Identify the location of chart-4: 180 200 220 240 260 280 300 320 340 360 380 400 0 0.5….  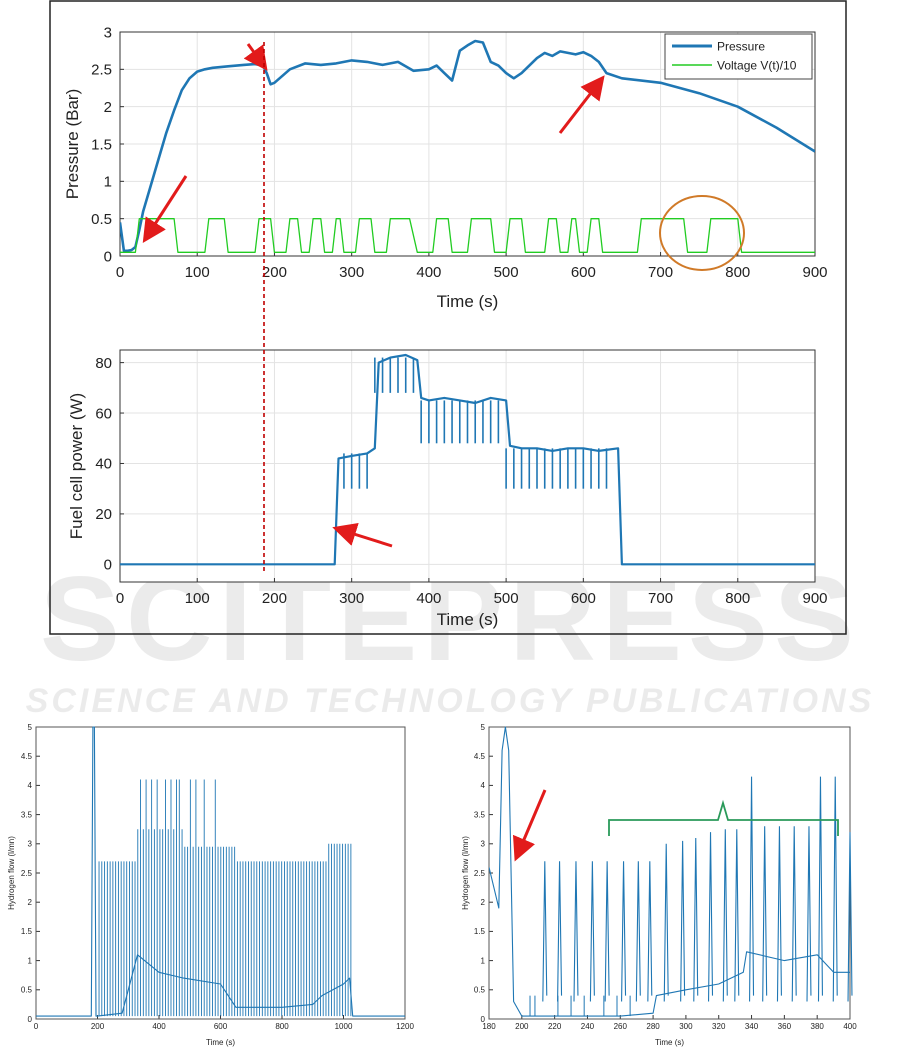
(659, 885).